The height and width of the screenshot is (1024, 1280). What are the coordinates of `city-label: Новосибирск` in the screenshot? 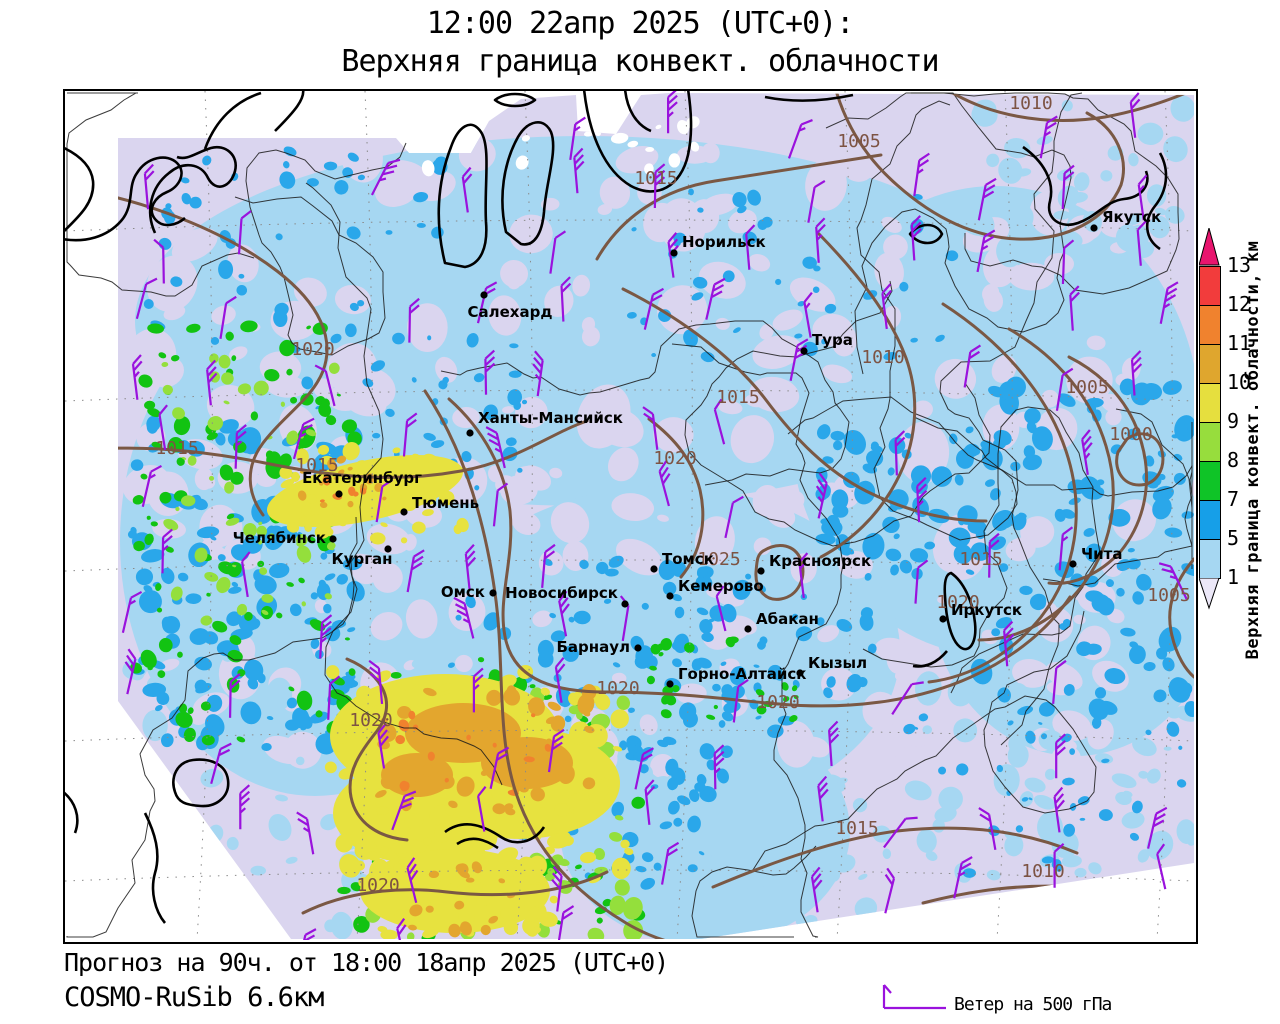 It's located at (561, 593).